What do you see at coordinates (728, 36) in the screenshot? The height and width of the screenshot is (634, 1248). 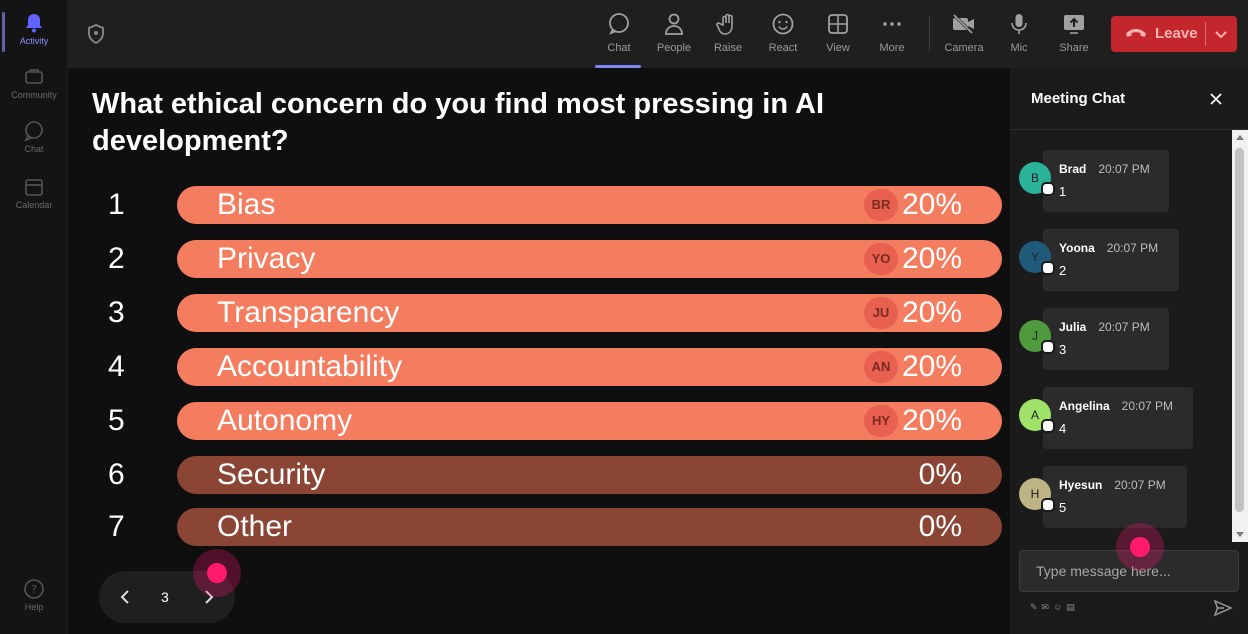 I see `toolbar-raise-button: Raise` at bounding box center [728, 36].